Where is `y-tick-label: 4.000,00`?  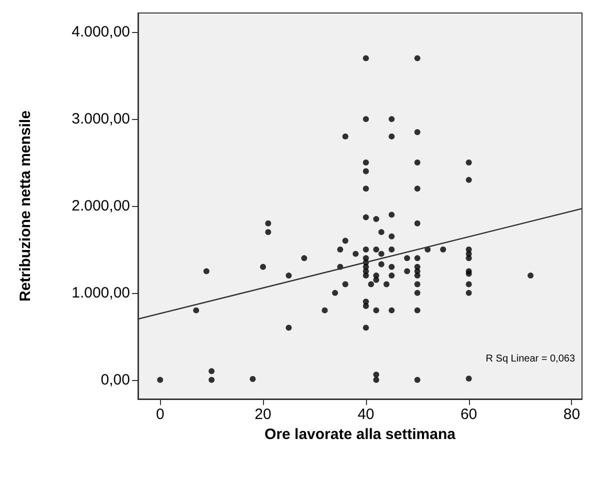 y-tick-label: 4.000,00 is located at coordinates (101, 32).